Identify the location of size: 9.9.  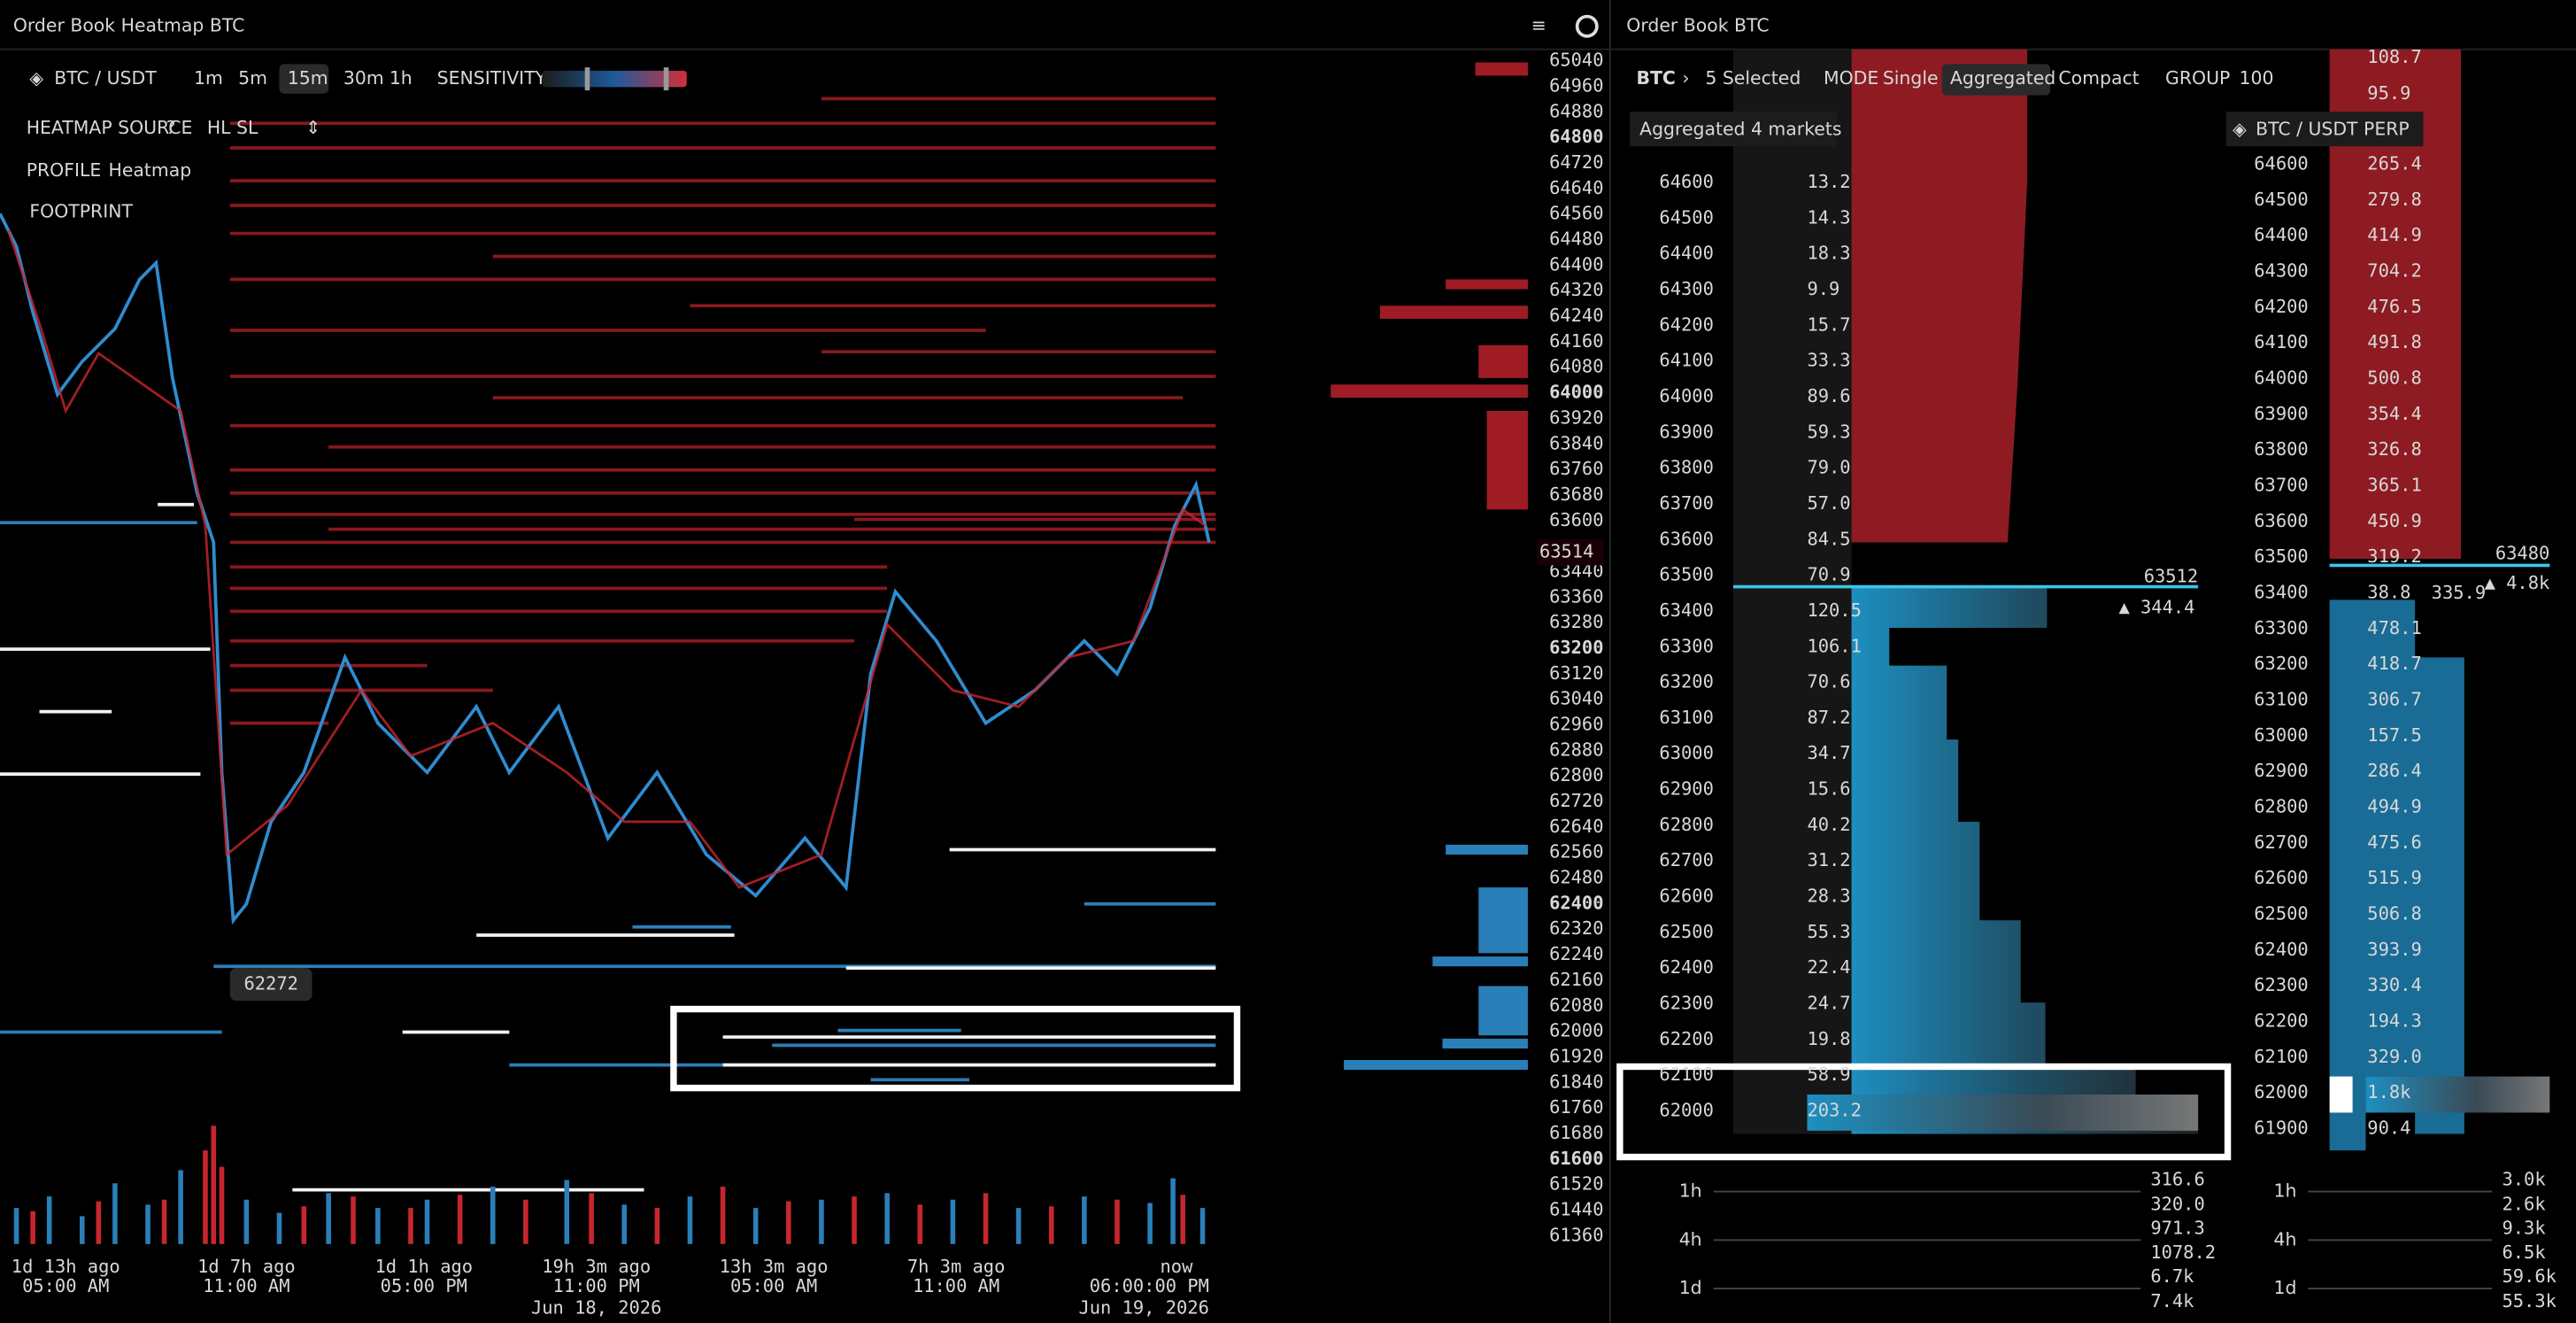
(1823, 288).